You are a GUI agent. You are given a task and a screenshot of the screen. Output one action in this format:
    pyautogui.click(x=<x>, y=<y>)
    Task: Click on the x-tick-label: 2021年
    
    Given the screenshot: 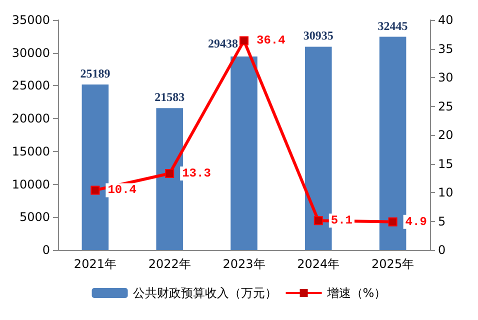 What is the action you would take?
    pyautogui.click(x=95, y=264)
    